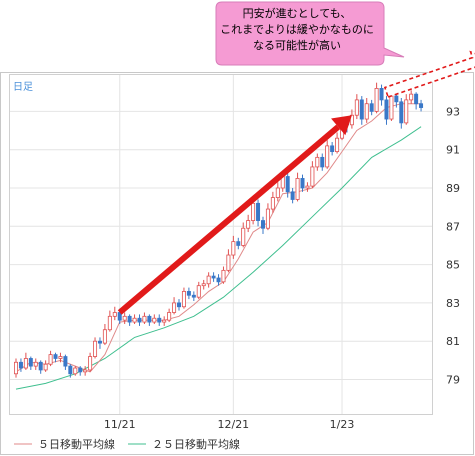 The image size is (475, 456). I want to click on callout-text: 円安が進むとしても、 これまでよりは緩やかなものに なる可能性が高い, so click(297, 30).